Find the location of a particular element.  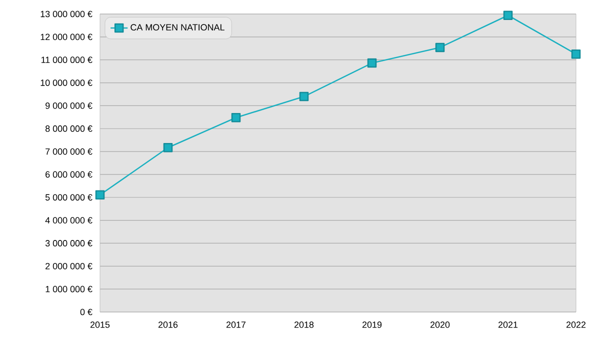

y-tick-label: 10 000 000 € is located at coordinates (66, 83).